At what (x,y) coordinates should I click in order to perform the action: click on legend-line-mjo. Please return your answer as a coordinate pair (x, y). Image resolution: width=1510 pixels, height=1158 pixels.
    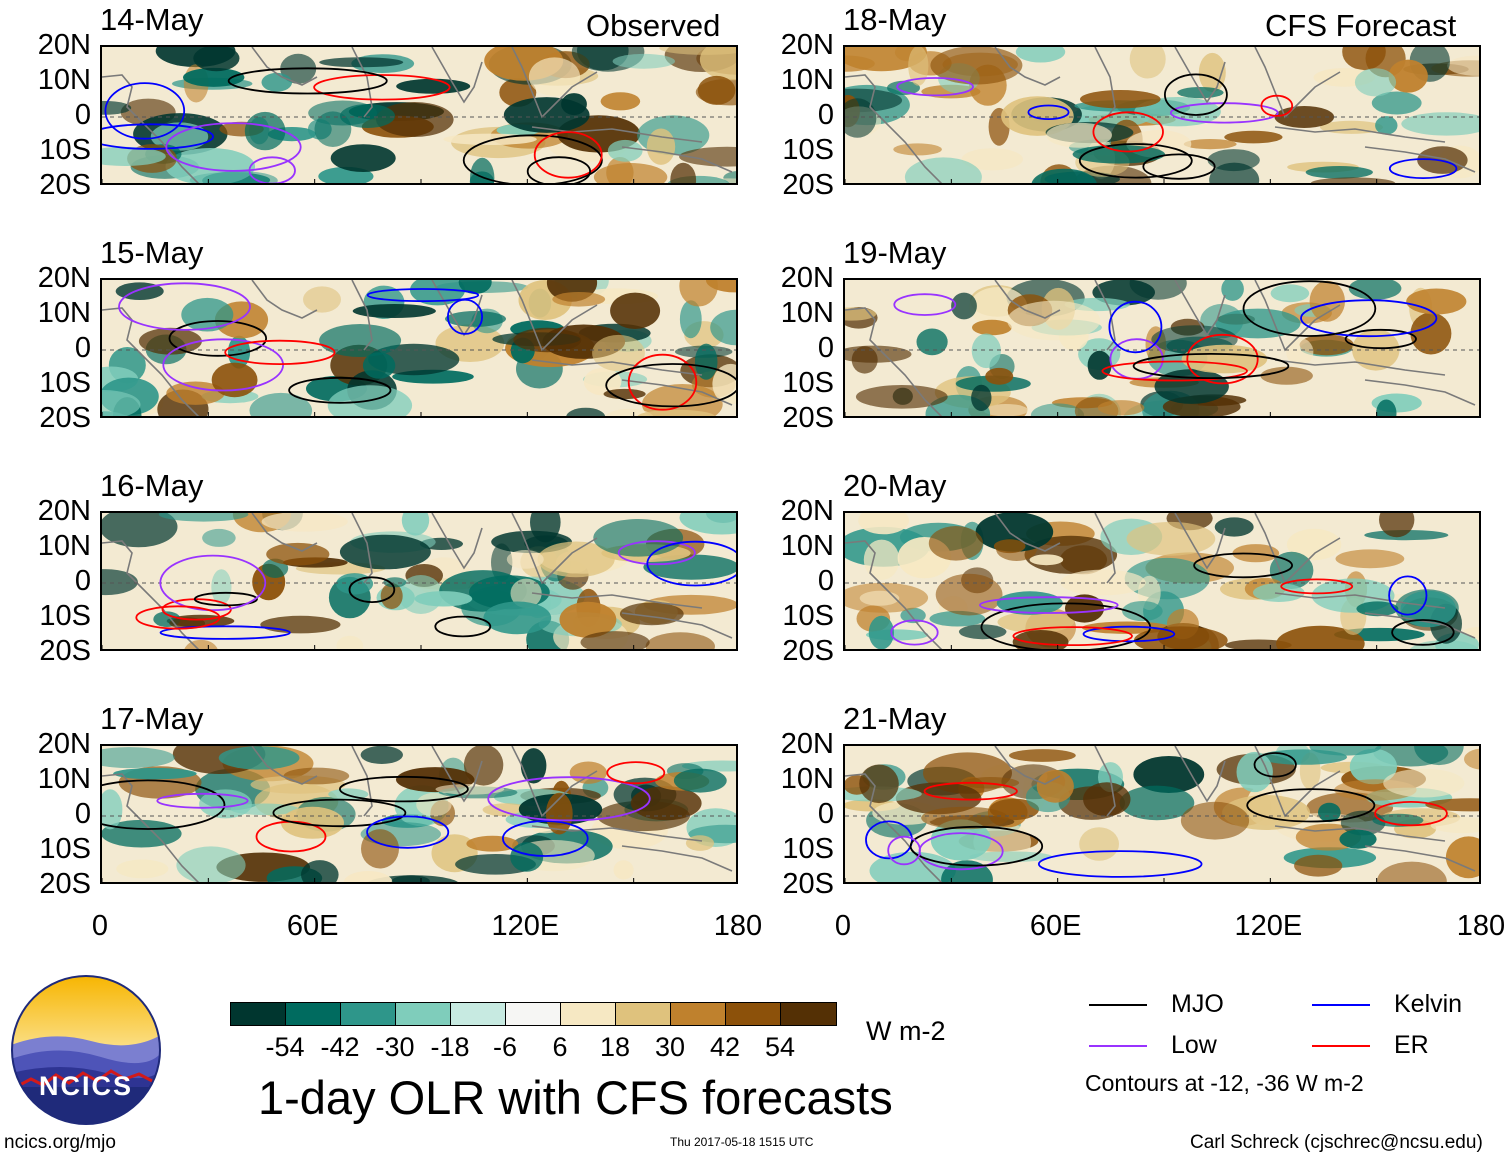
    Looking at the image, I should click on (1118, 1004).